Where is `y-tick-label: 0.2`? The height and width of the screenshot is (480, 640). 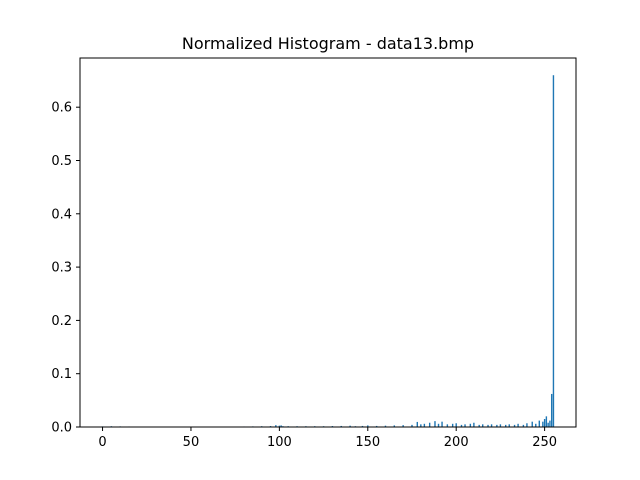 y-tick-label: 0.2 is located at coordinates (61, 321).